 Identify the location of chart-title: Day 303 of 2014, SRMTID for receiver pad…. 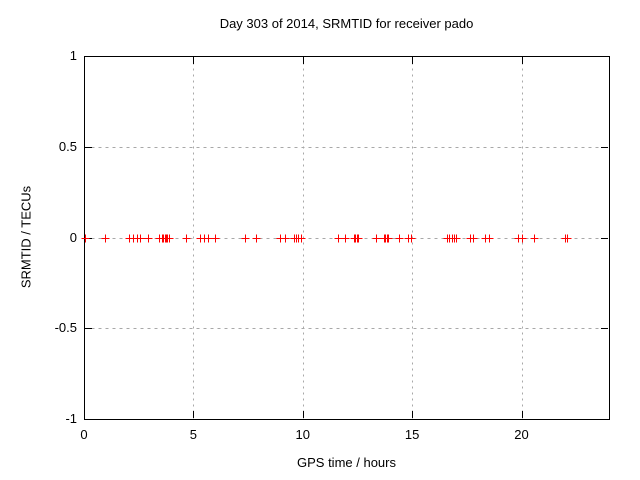
(346, 23).